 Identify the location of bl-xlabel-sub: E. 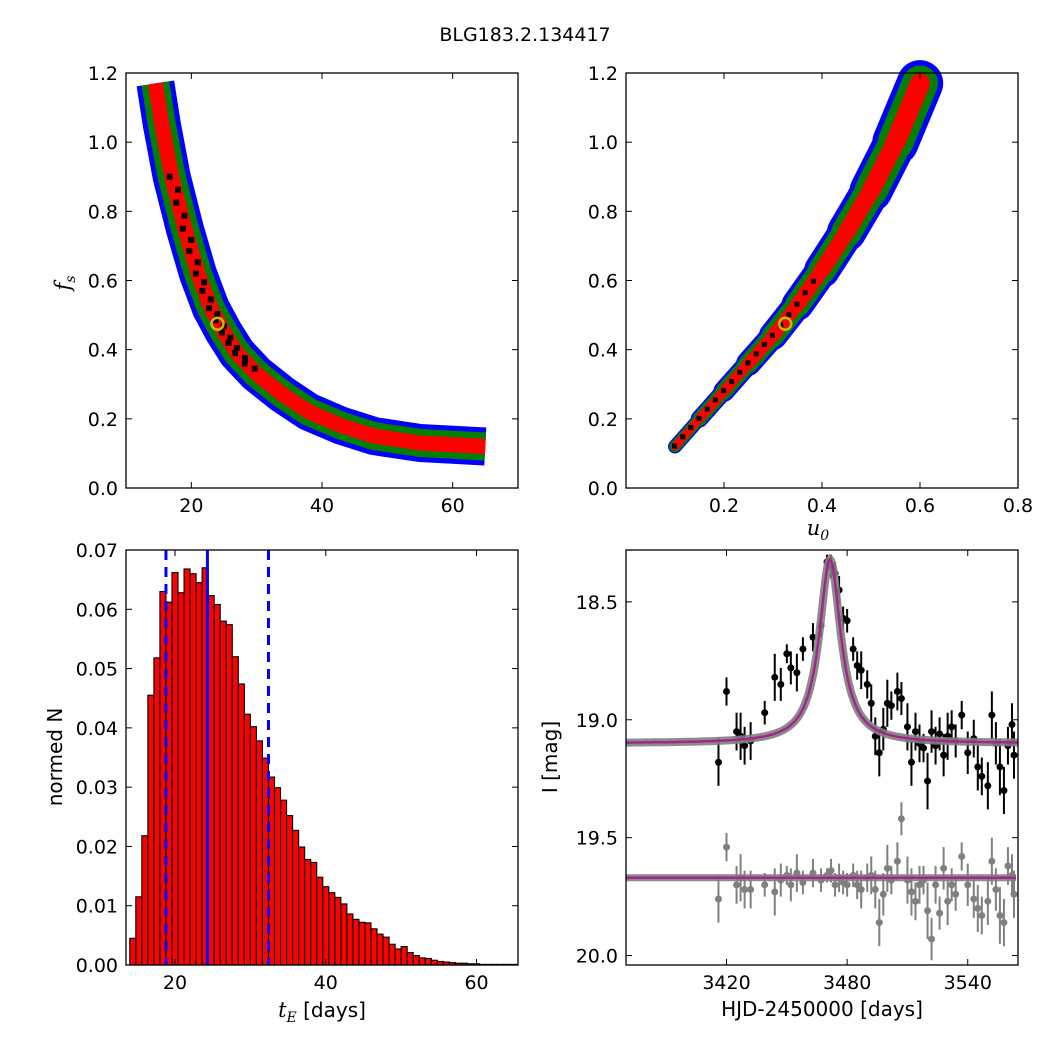
(291, 1018).